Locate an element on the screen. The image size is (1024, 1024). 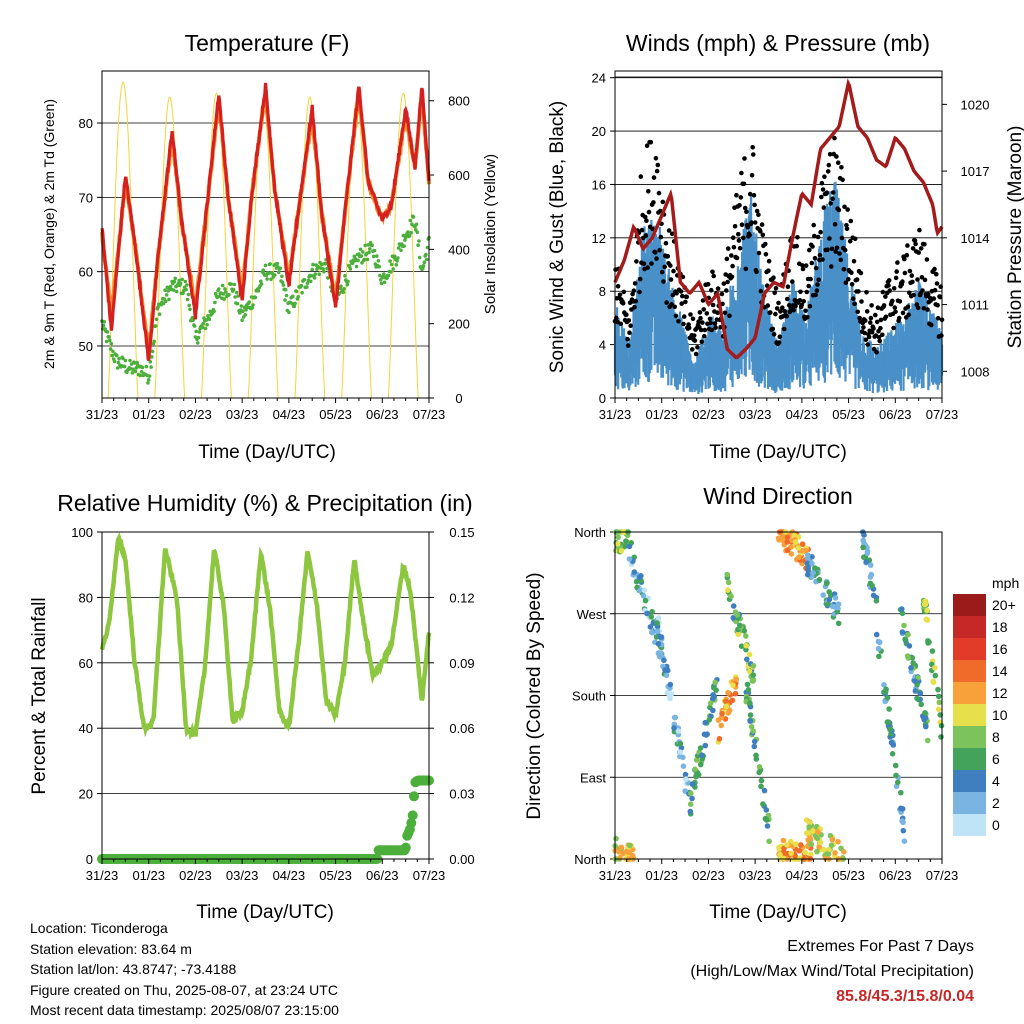
x-tick-label: 07/23 is located at coordinates (942, 414).